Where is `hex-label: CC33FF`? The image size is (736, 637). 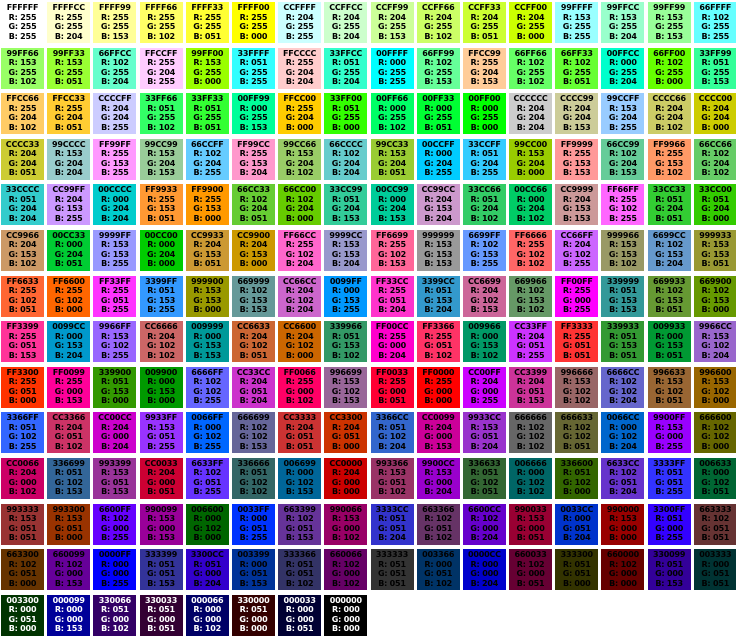 hex-label: CC33FF is located at coordinates (530, 327).